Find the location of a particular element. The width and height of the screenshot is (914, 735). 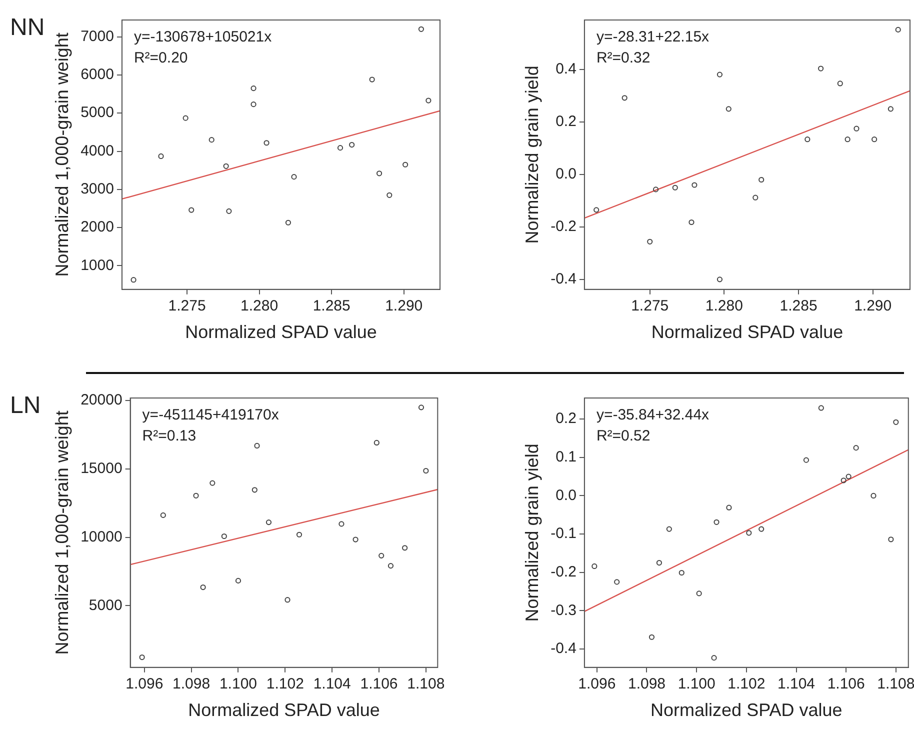

x-tick-label: 1.096 is located at coordinates (145, 684).